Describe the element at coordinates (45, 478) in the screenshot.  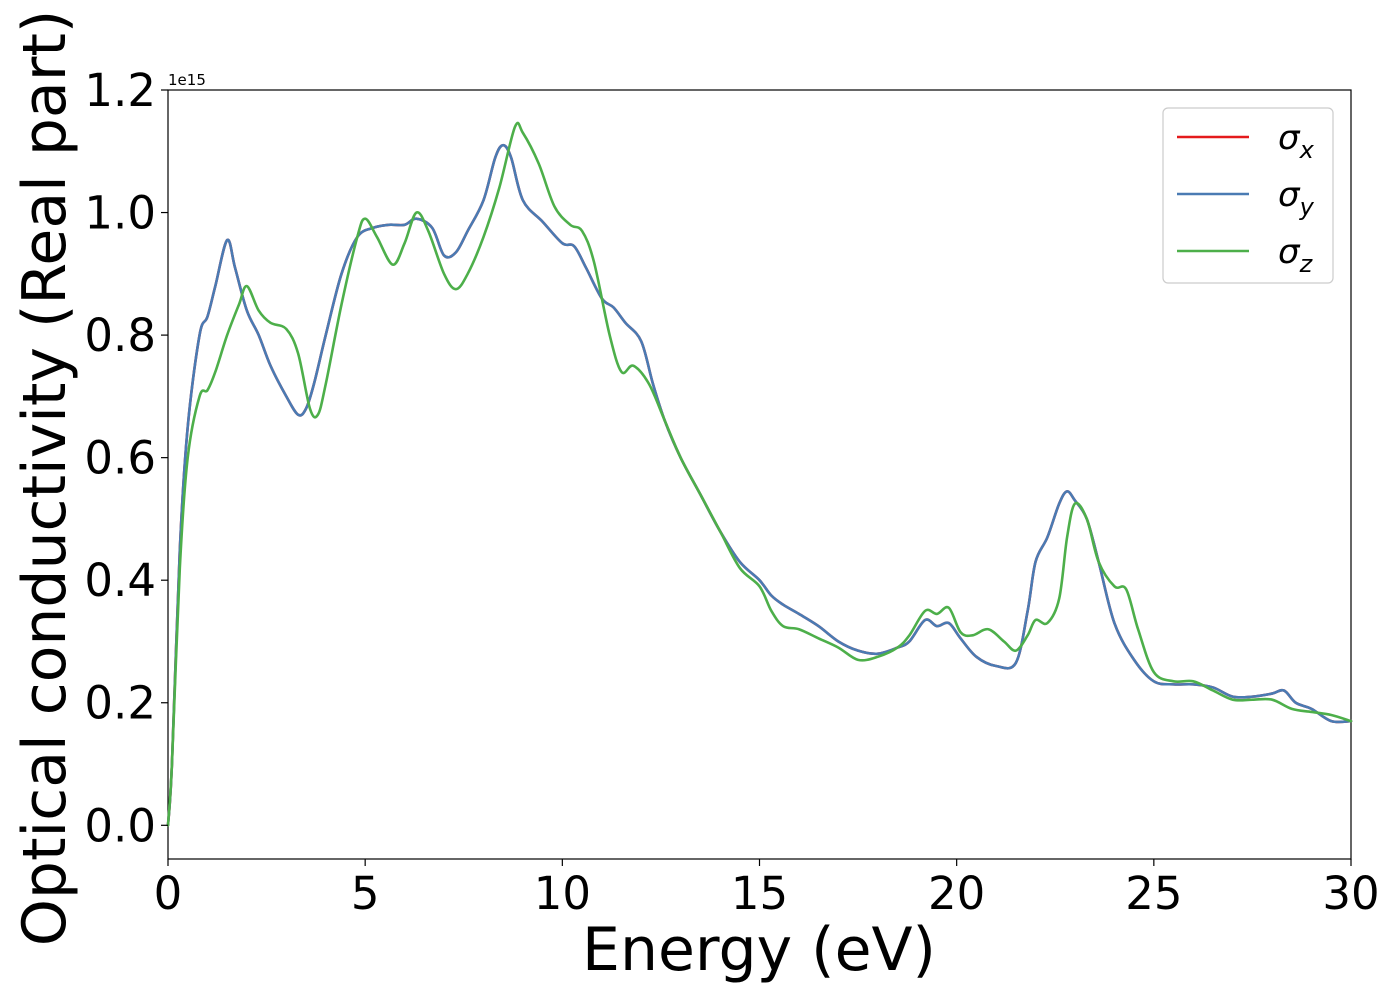
I see `y-axis-label: Optical conductivity (Real part)` at that location.